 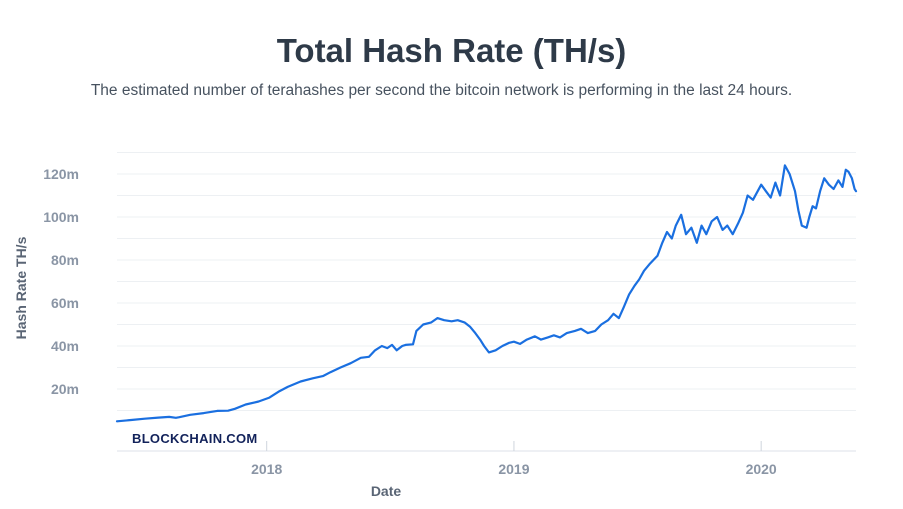 I want to click on chart-title: Total Hash Rate (TH/s), so click(x=451, y=50).